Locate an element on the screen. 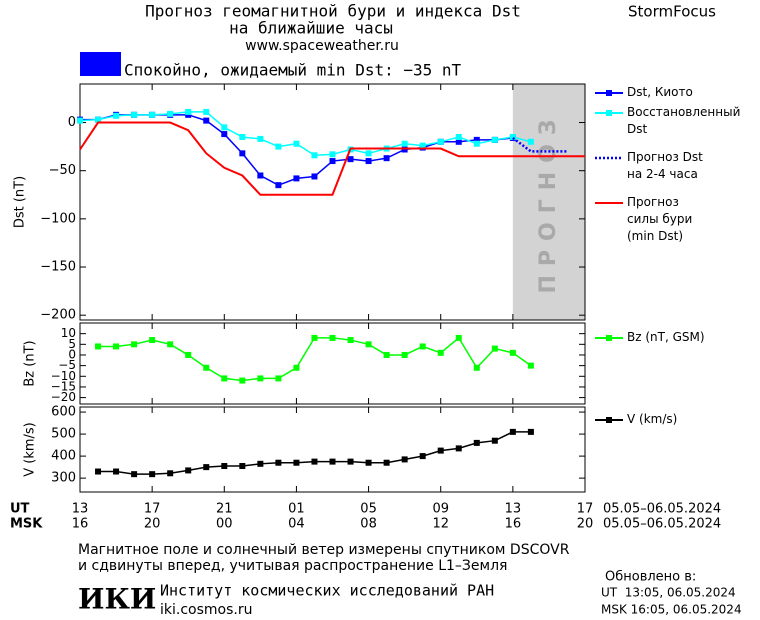 The width and height of the screenshot is (760, 620). status: Спокойно, ожидаемый min Dst: −35 nT is located at coordinates (293, 70).